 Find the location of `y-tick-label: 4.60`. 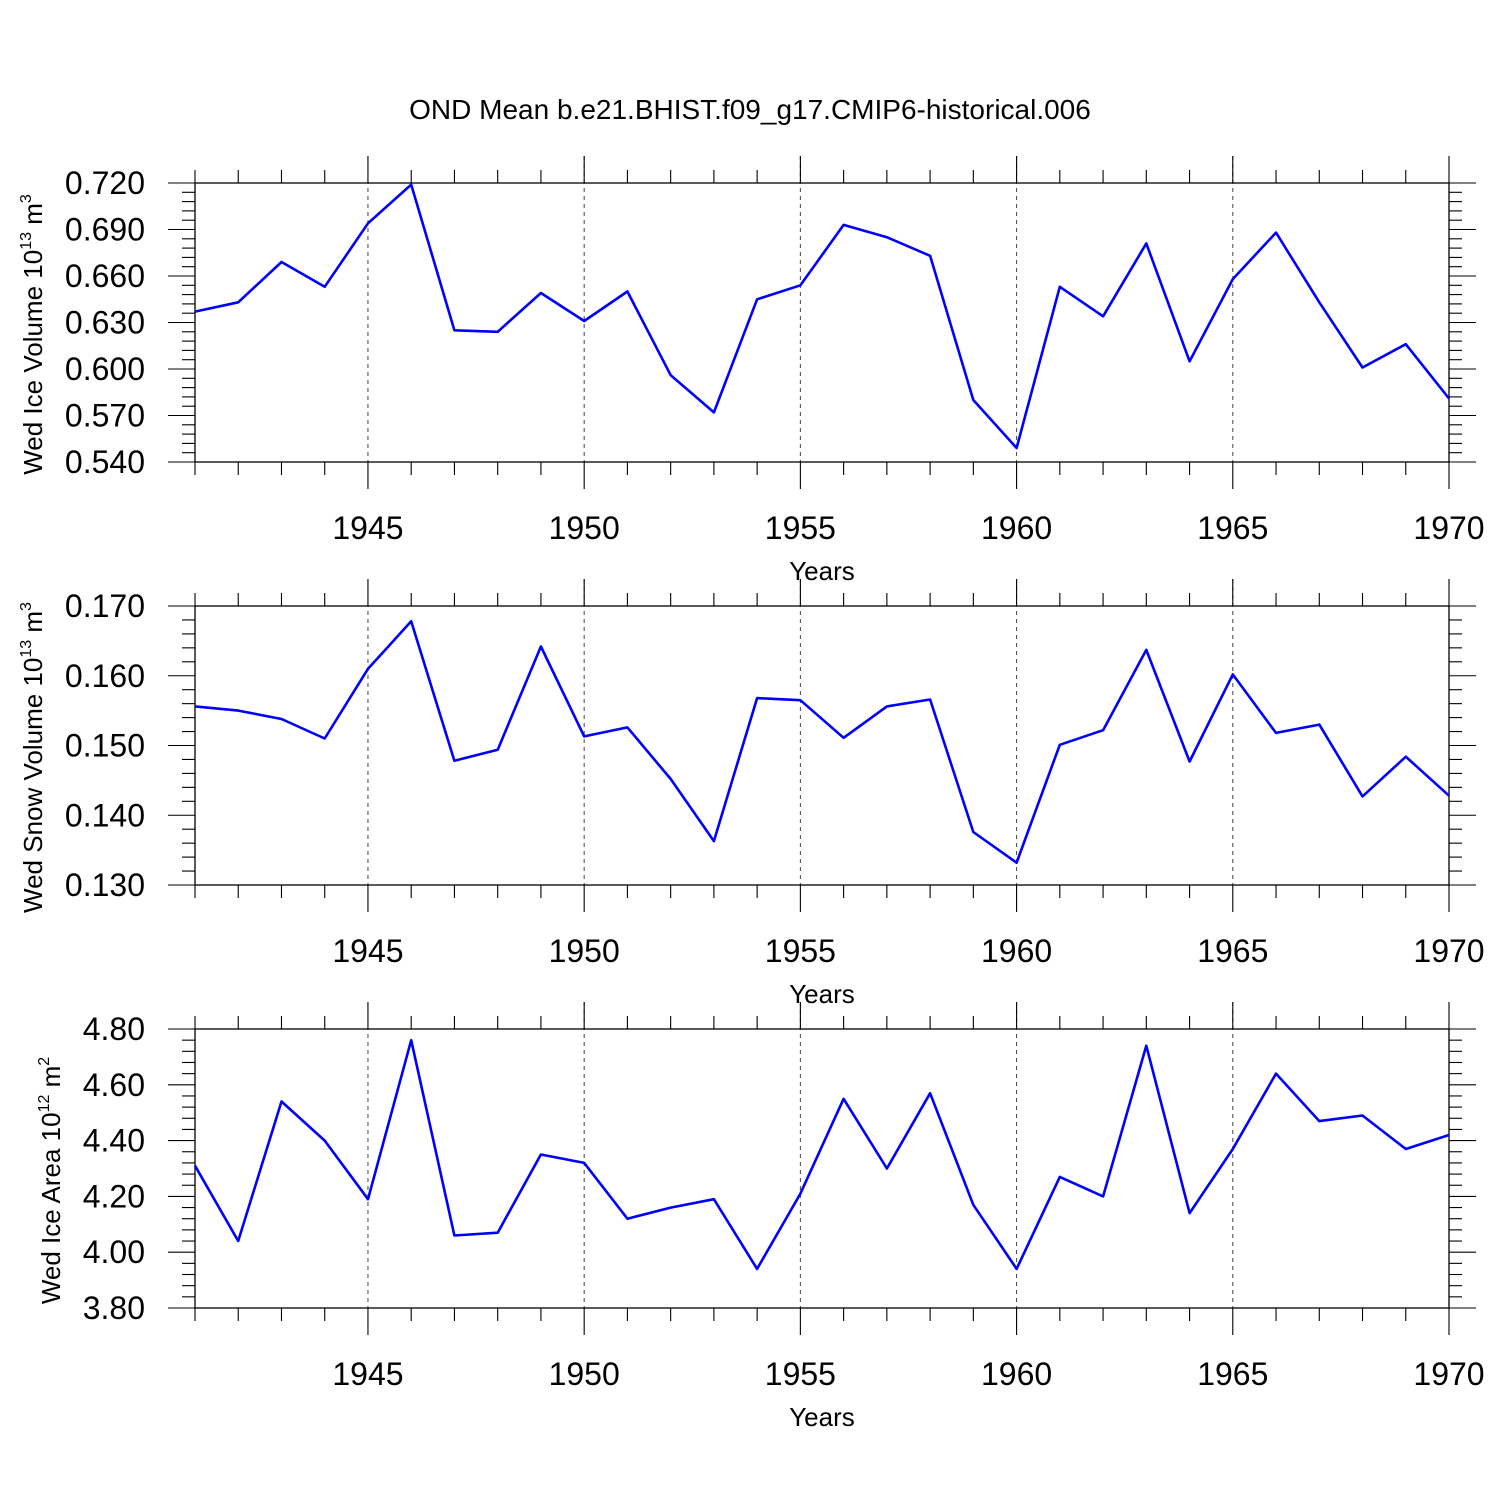

y-tick-label: 4.60 is located at coordinates (114, 1085).